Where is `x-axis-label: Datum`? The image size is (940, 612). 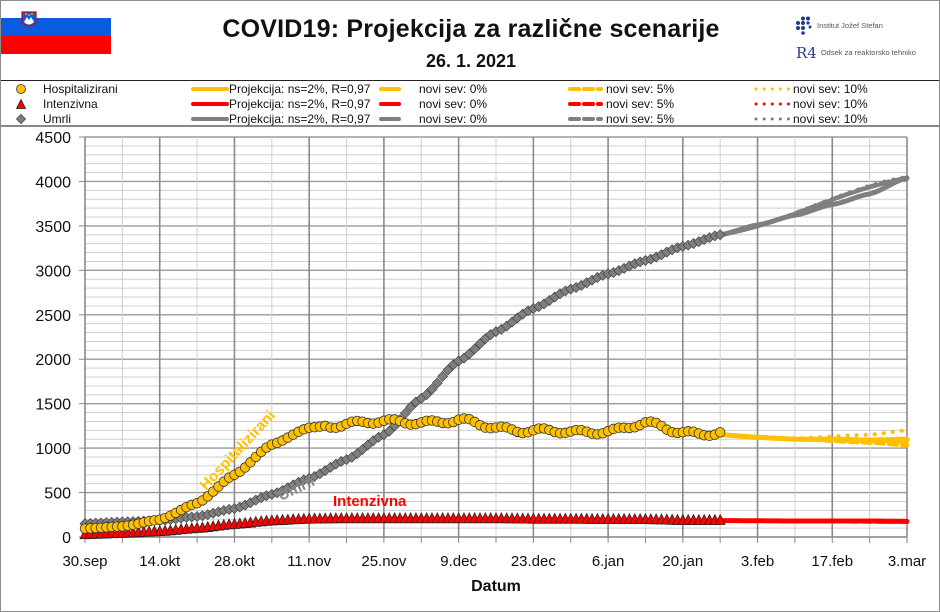 x-axis-label: Datum is located at coordinates (496, 586).